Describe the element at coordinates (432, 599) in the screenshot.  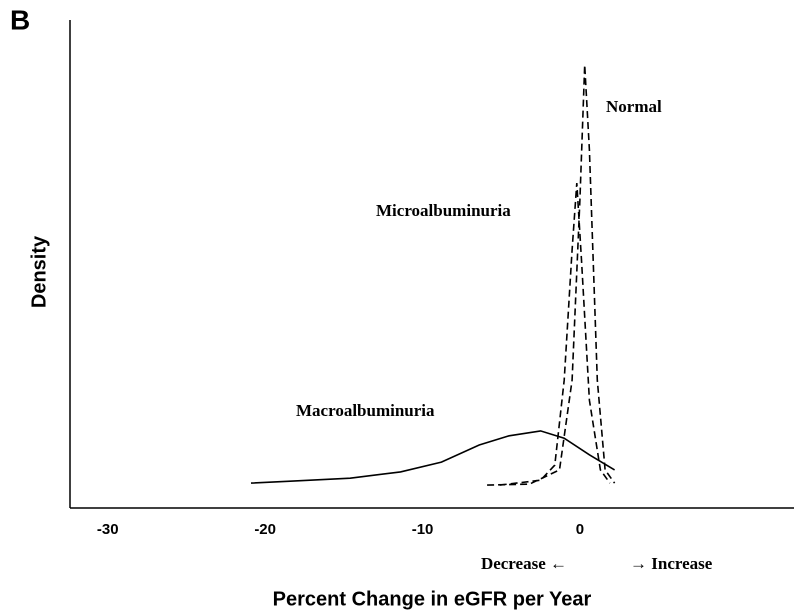
I see `x-axis-label: Percent Change in eGFR per Year` at that location.